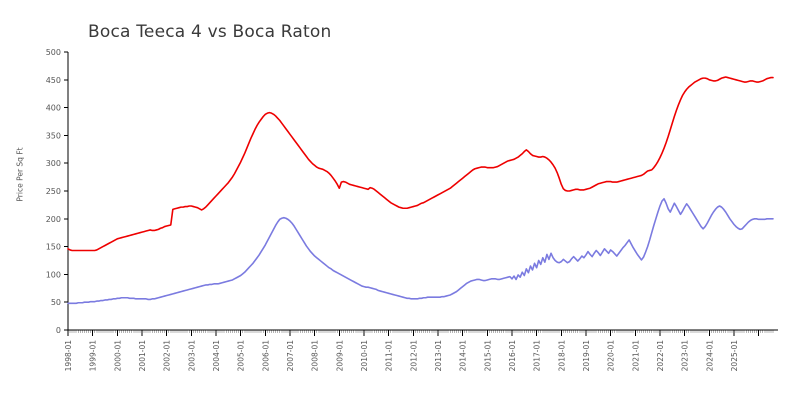 The image size is (800, 400). I want to click on y-axis-ticks: 0 50 100 150 200 250 300 350 400 450 500, so click(57, 191).